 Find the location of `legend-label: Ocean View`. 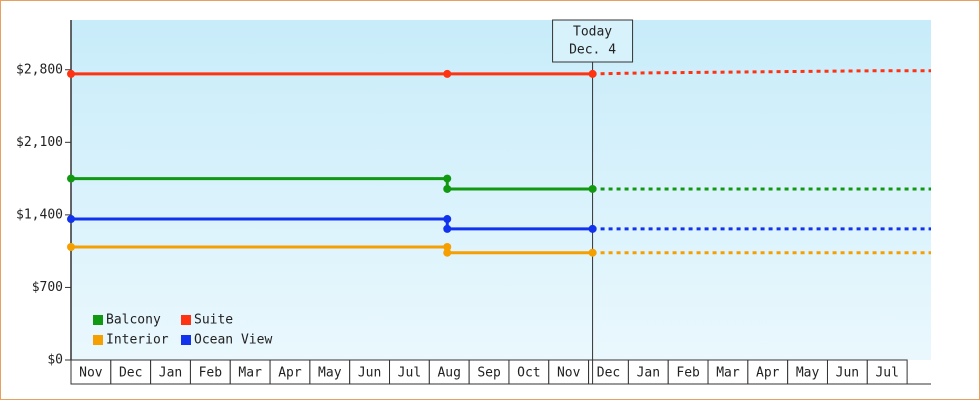

legend-label: Ocean View is located at coordinates (233, 340).